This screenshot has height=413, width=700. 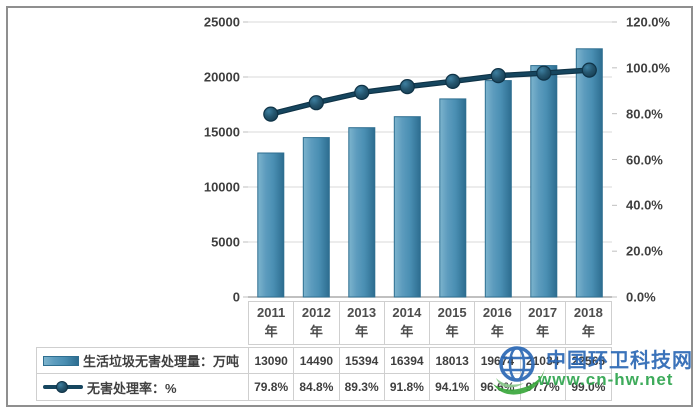 I want to click on x-axis-category-cell: 2014 年, so click(x=407, y=323).